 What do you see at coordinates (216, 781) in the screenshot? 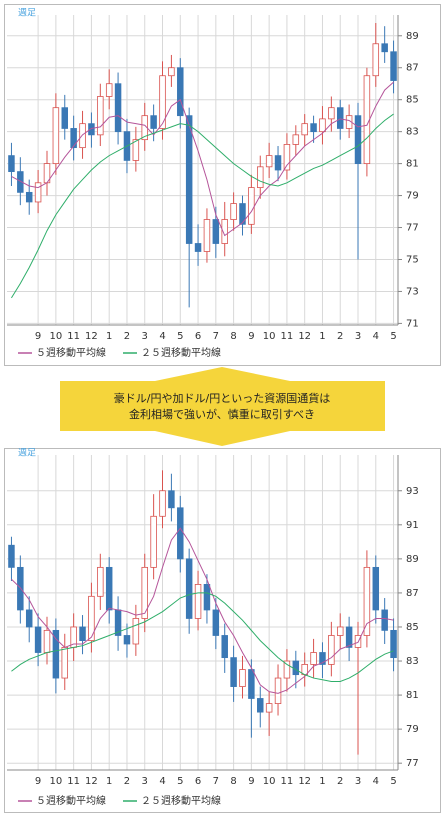
I see `x-tick-label: 7` at bounding box center [216, 781].